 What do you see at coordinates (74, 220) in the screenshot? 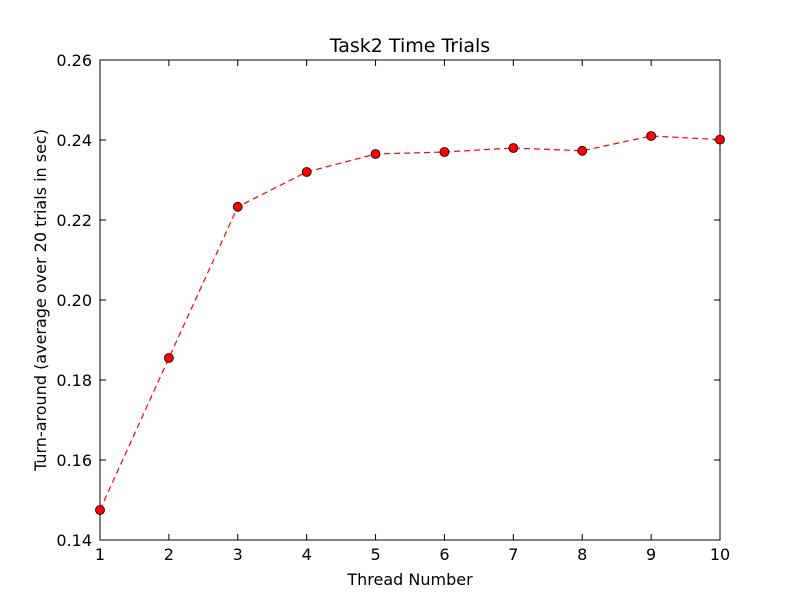
I see `y-tick-label: 0.22` at bounding box center [74, 220].